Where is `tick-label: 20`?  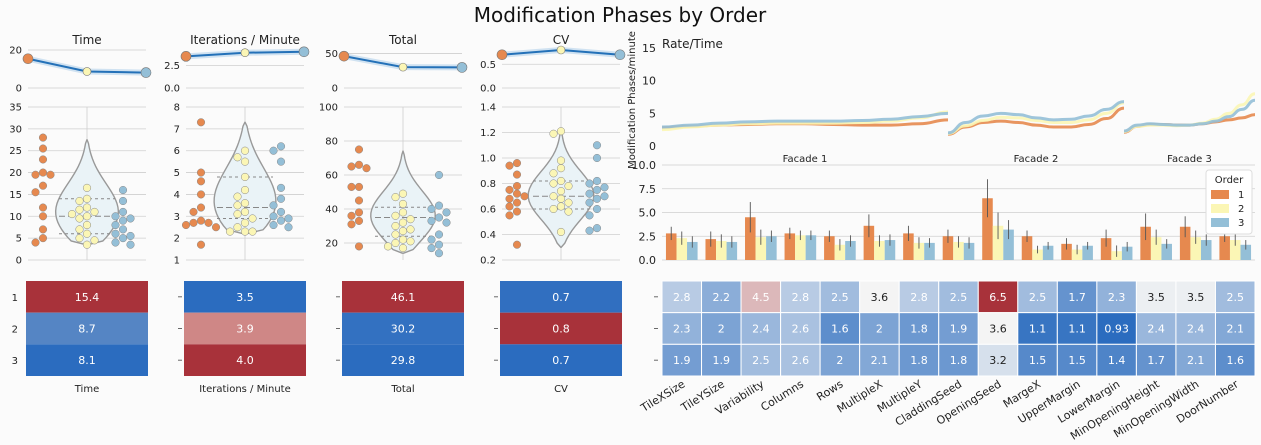 tick-label: 20 is located at coordinates (15, 173).